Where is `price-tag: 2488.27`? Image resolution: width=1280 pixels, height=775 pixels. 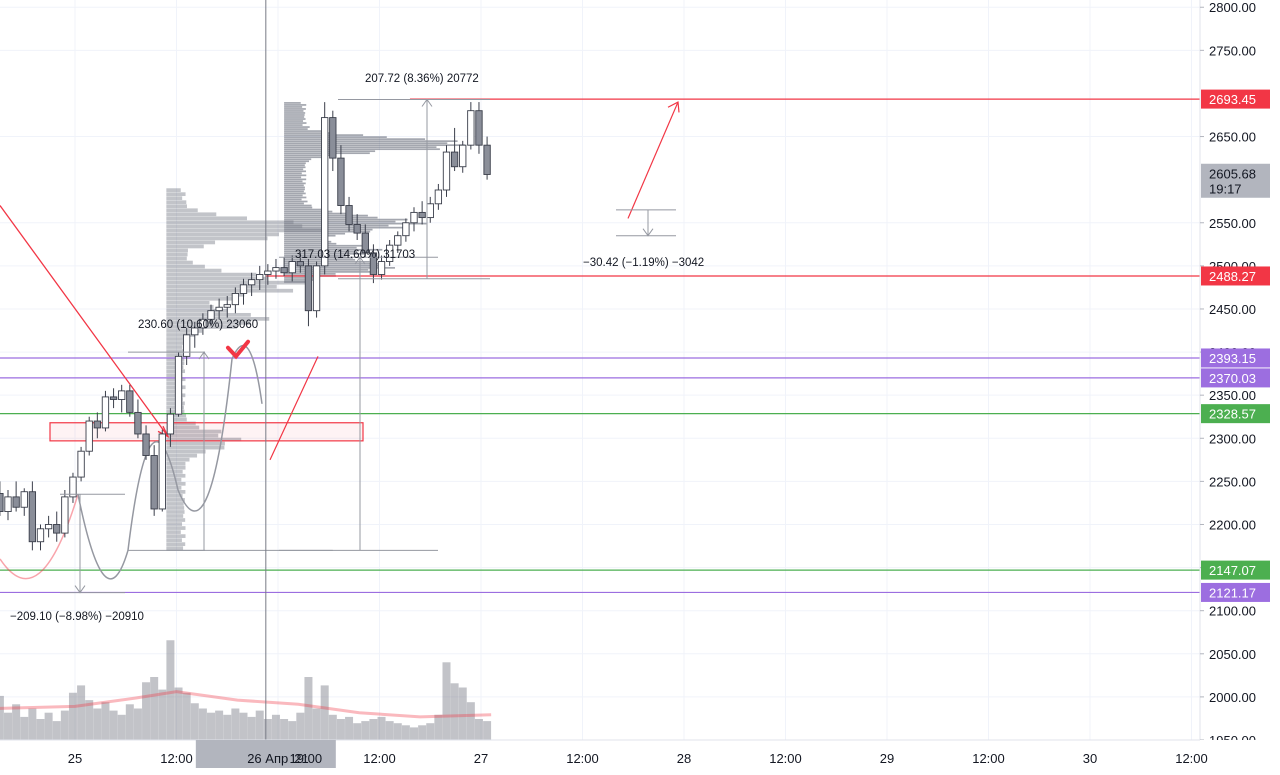
price-tag: 2488.27 is located at coordinates (1235, 276).